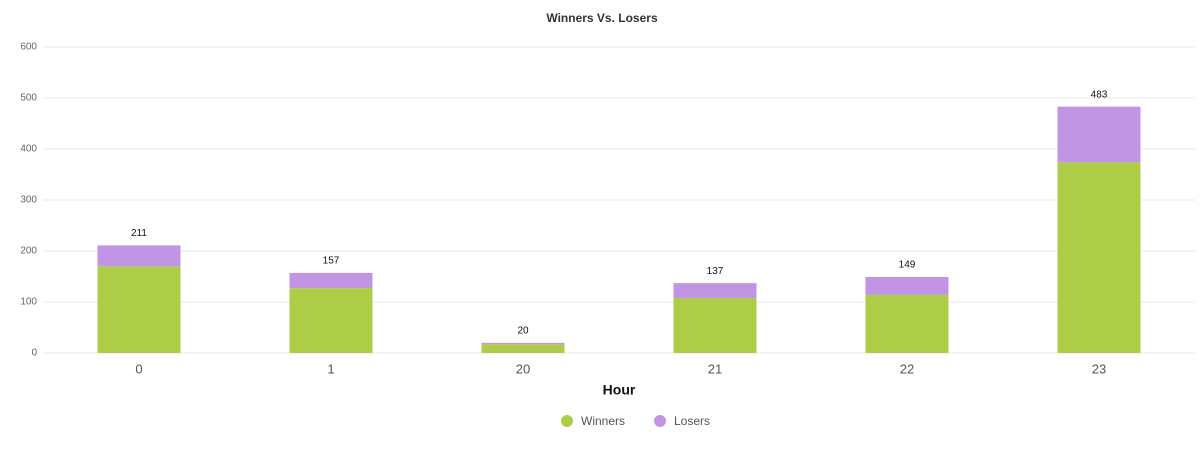 The width and height of the screenshot is (1204, 452). I want to click on total-label: 157, so click(331, 261).